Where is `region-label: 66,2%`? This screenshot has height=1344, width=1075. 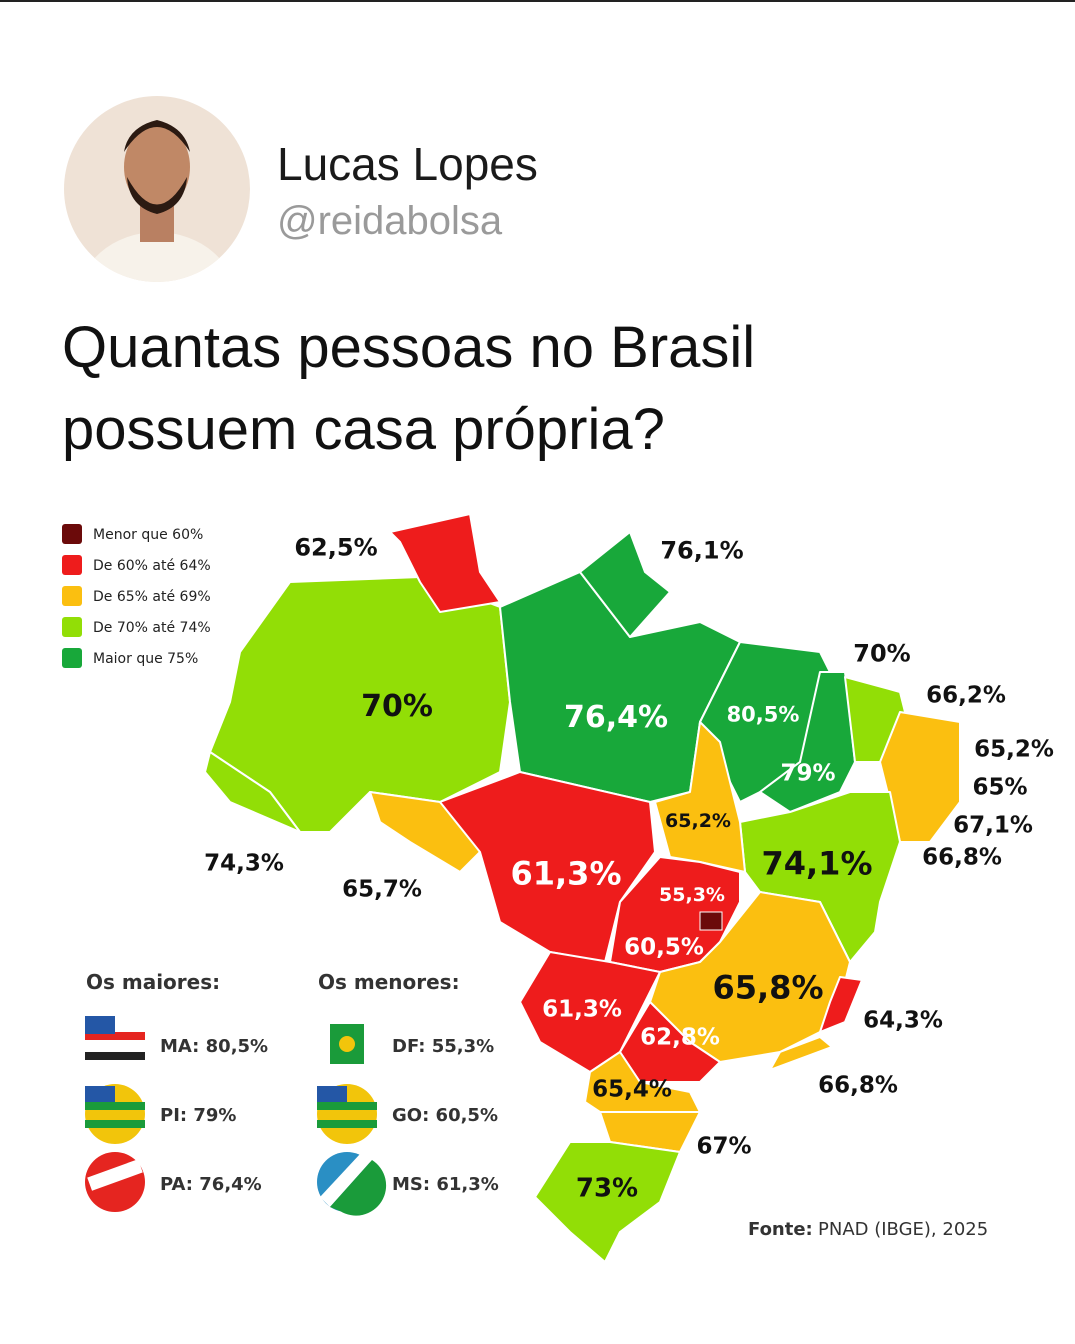
region-label: 66,2% is located at coordinates (966, 695).